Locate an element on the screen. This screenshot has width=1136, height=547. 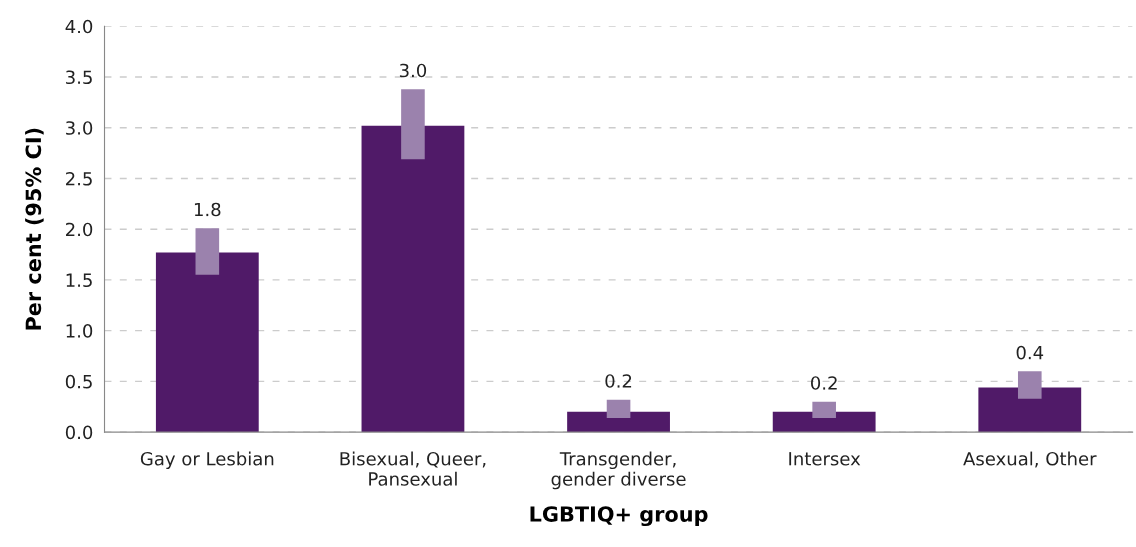
x-tick-label: Intersex is located at coordinates (825, 459).